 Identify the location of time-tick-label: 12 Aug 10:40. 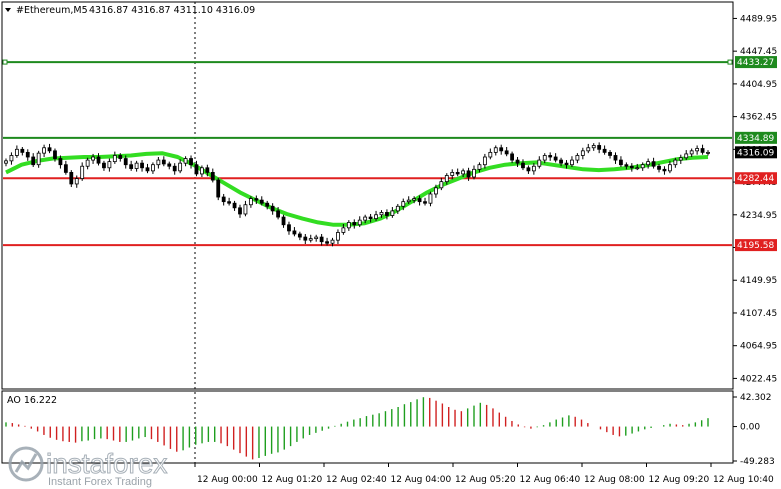
(743, 480).